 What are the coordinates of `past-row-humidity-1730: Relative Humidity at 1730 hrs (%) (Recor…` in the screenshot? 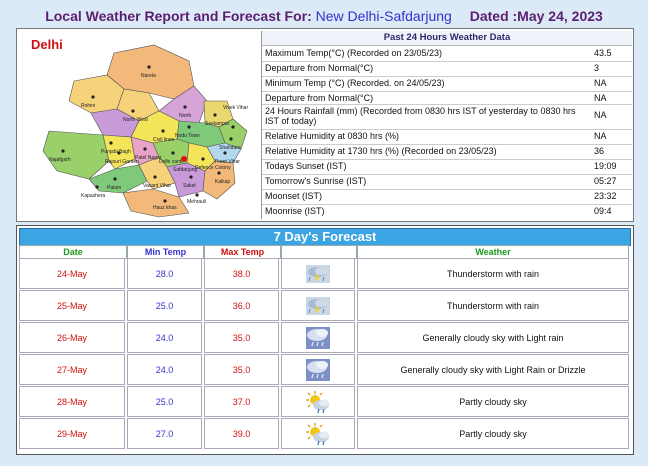 It's located at (447, 152).